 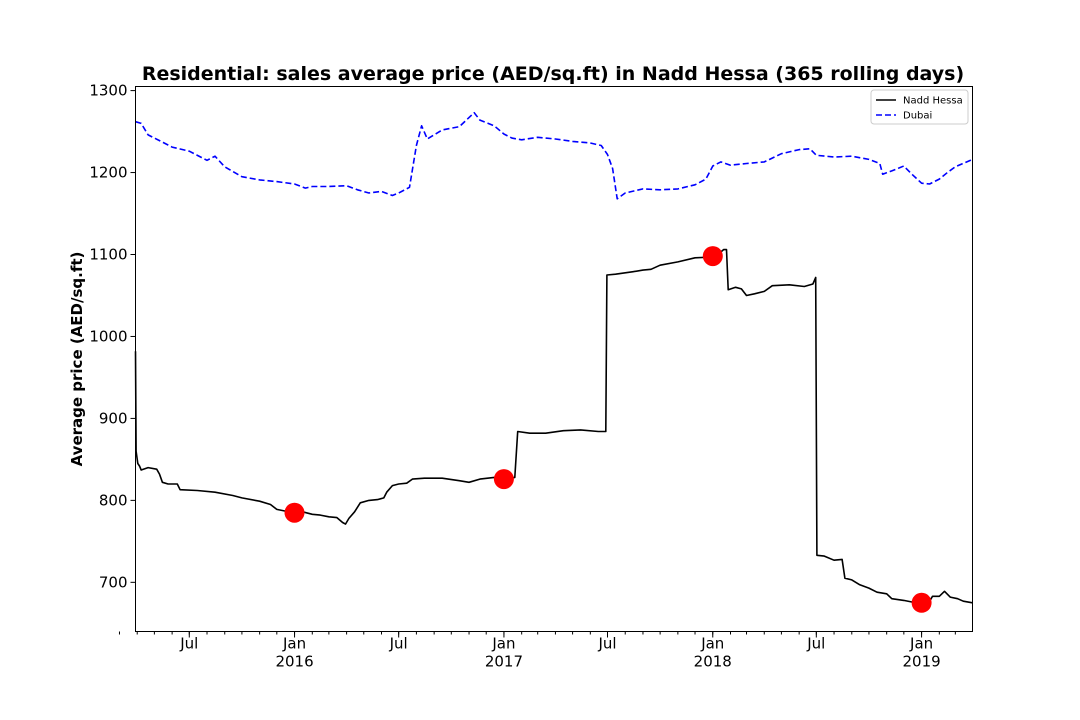 I want to click on legend: Nadd Hessa Dubai, so click(x=919, y=107).